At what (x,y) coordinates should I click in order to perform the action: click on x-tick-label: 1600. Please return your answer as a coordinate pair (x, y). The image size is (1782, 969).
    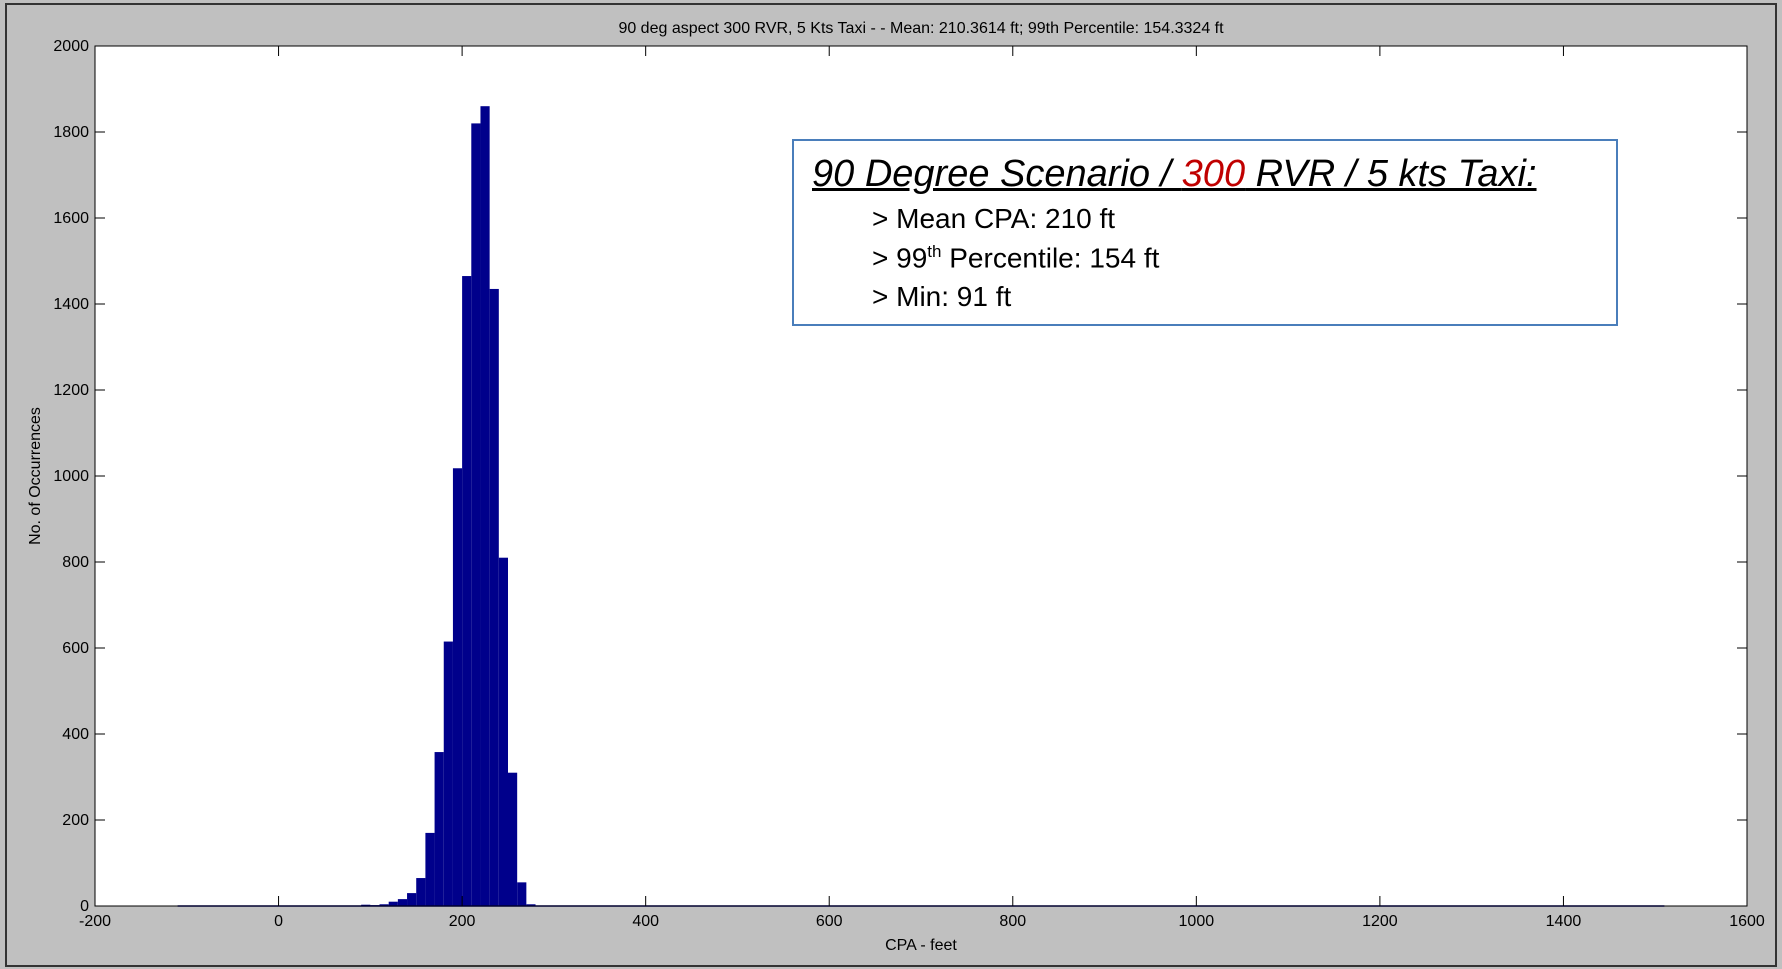
    Looking at the image, I should click on (1747, 921).